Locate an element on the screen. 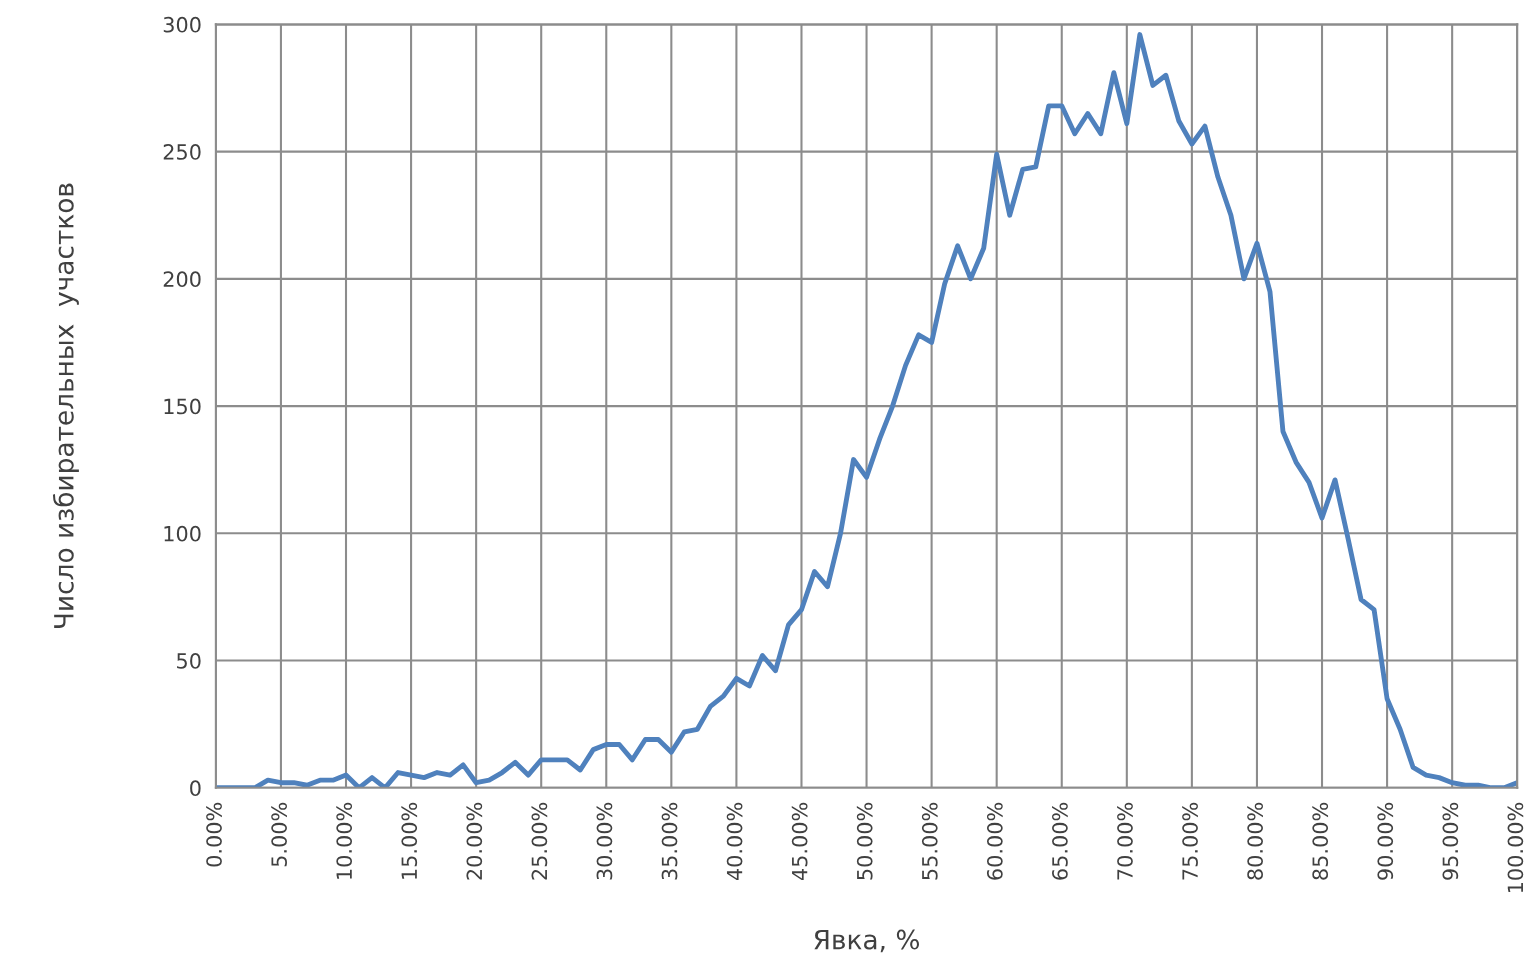 This screenshot has height=975, width=1531. y-tick-label: 100 is located at coordinates (182, 533).